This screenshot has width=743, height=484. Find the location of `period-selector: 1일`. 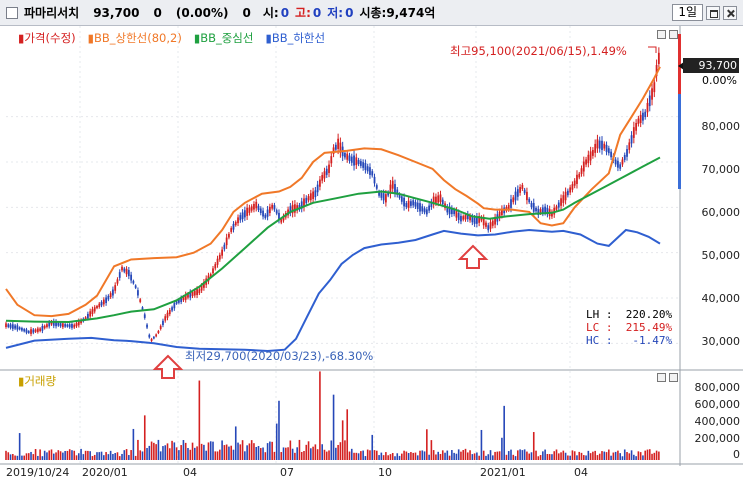

period-selector: 1일 is located at coordinates (687, 12).